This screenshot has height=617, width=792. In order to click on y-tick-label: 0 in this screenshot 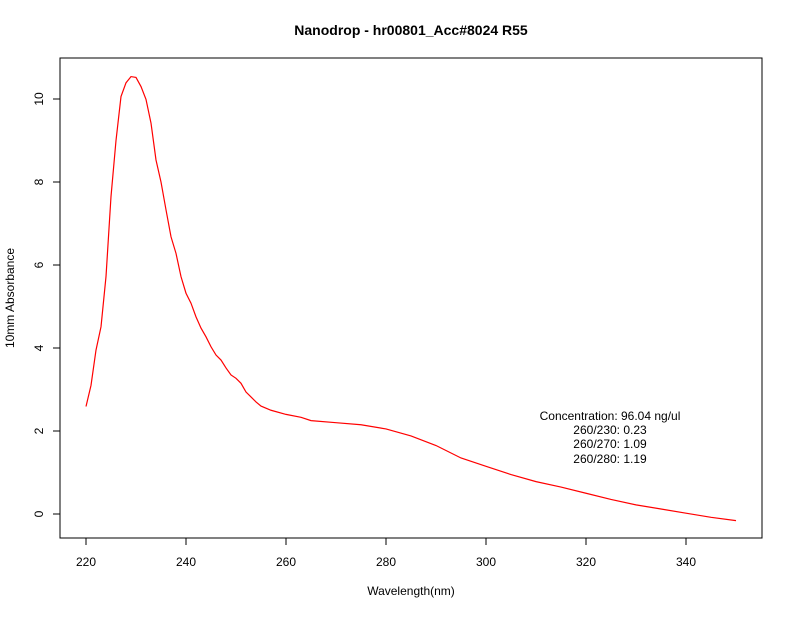, I will do `click(39, 513)`.